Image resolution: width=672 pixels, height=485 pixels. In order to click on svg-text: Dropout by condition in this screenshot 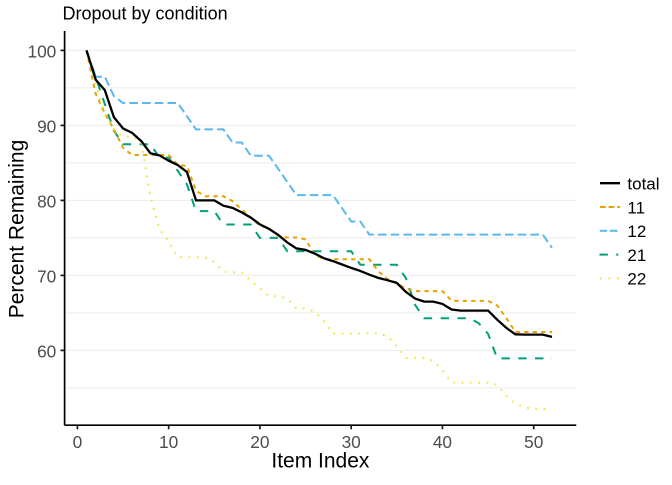, I will do `click(145, 14)`.